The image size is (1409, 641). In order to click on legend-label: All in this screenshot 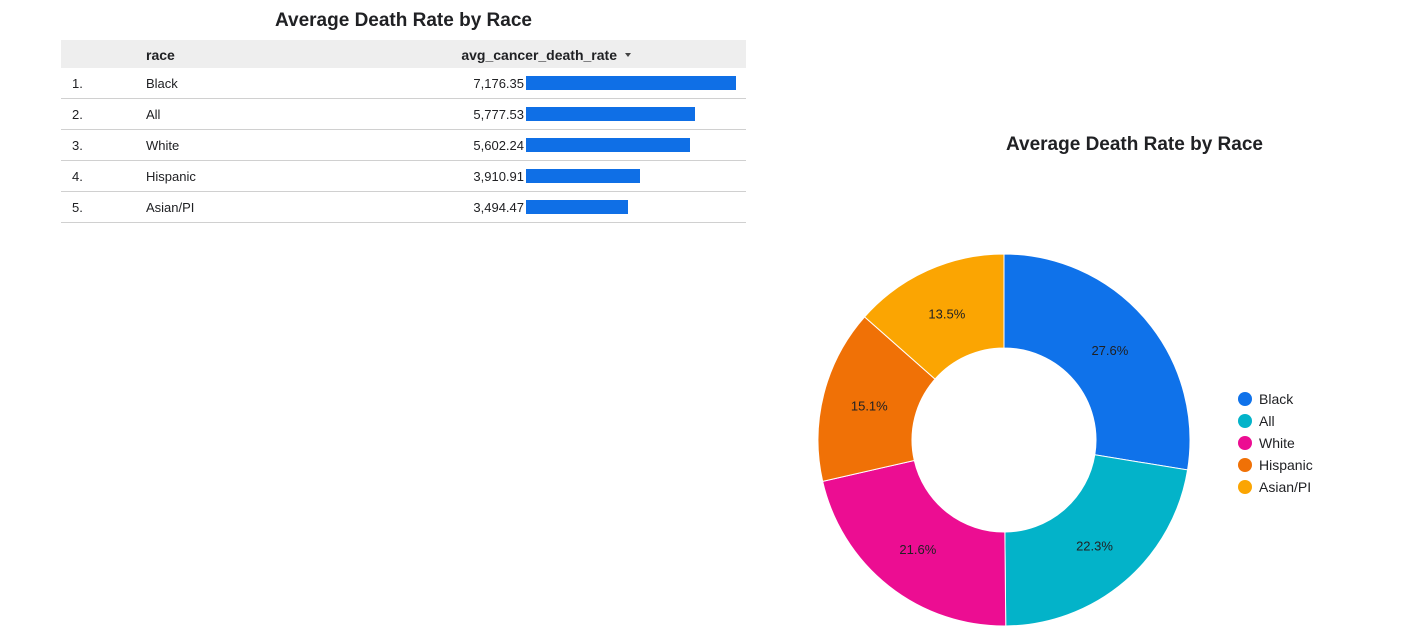, I will do `click(1267, 421)`.